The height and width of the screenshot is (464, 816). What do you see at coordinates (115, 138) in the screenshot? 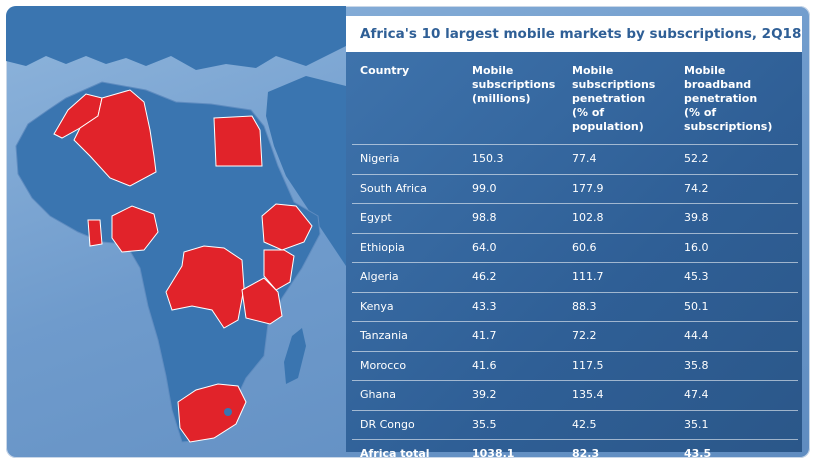
I see `map-country-algeria` at bounding box center [115, 138].